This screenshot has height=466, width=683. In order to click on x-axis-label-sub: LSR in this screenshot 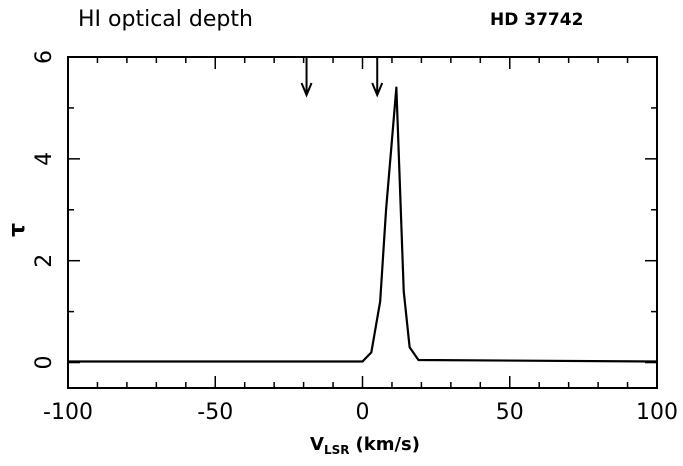, I will do `click(337, 450)`.